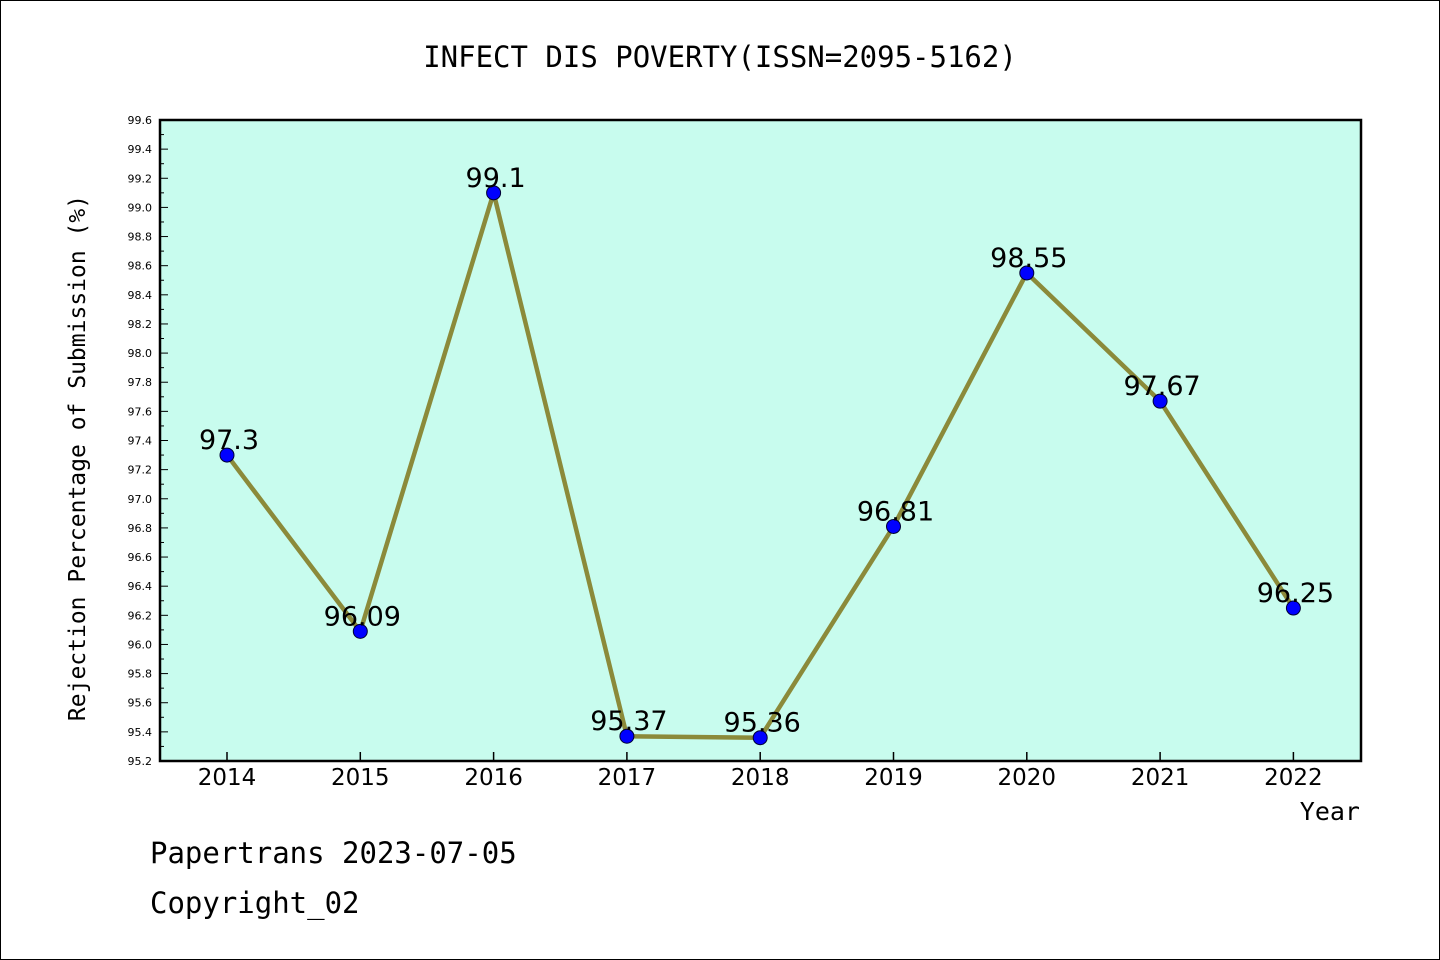 This screenshot has width=1440, height=960. What do you see at coordinates (627, 778) in the screenshot?
I see `x-tick-label: 2017` at bounding box center [627, 778].